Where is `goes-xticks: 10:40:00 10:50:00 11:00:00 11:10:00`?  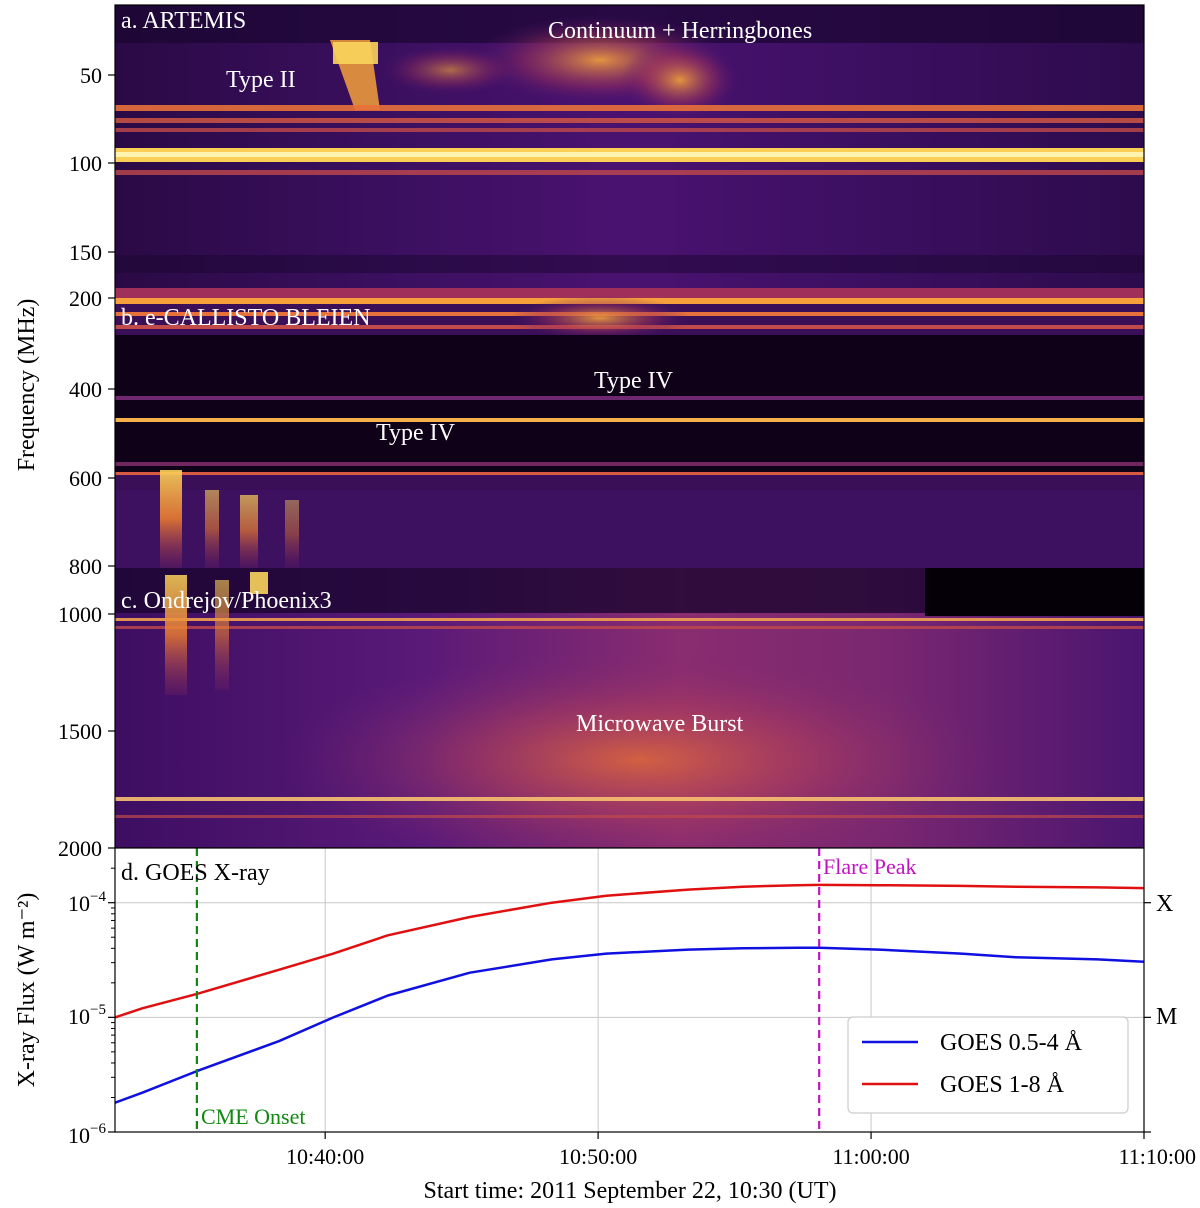 goes-xticks: 10:40:00 10:50:00 11:00:00 11:10:00 is located at coordinates (741, 1150).